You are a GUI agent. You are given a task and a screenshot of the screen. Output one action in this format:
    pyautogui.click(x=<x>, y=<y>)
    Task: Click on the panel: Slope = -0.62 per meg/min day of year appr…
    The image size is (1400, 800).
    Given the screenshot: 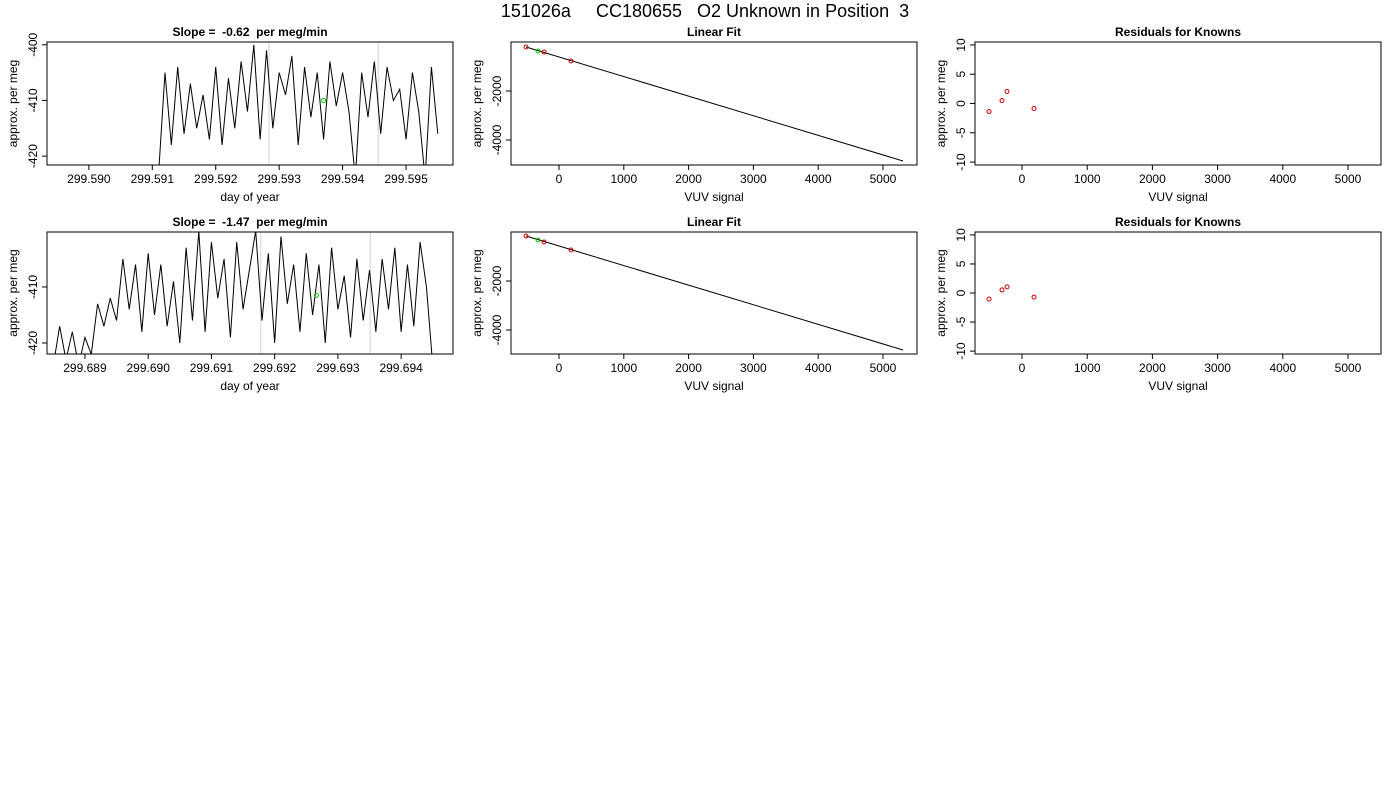 What is the action you would take?
    pyautogui.click(x=230, y=114)
    